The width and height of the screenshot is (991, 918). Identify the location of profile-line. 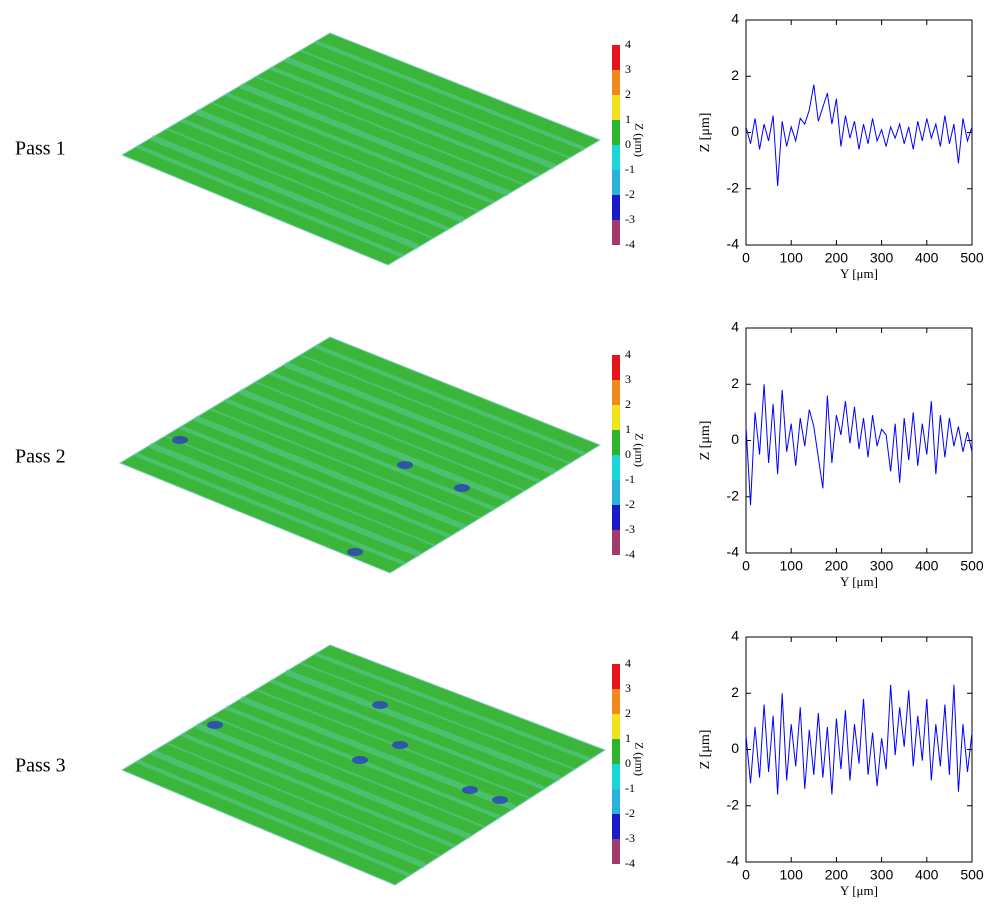
(859, 445).